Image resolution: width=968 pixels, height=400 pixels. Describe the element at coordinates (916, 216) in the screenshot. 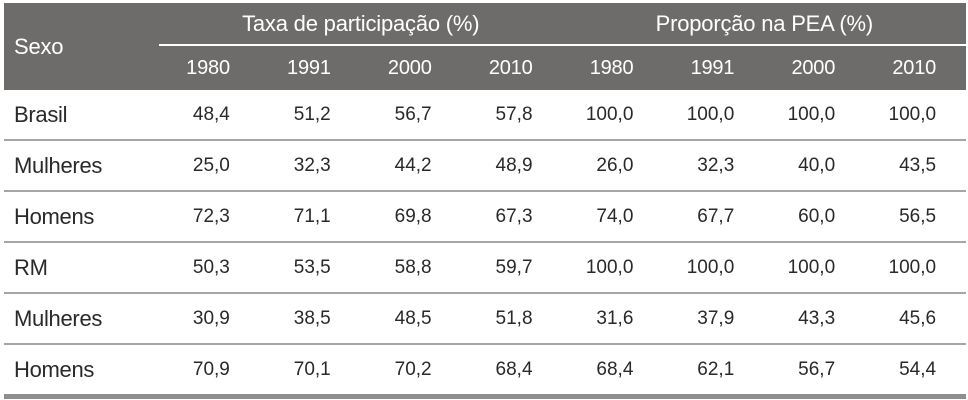

I see `value-cell: 56,5` at that location.